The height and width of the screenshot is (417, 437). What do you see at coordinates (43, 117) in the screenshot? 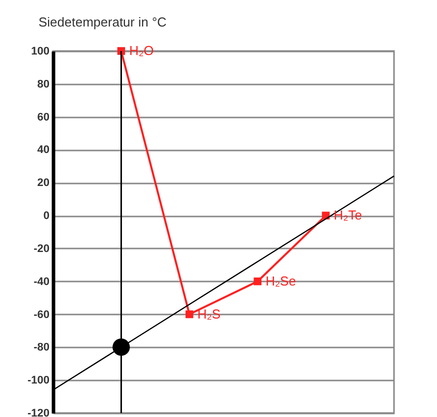
I see `y-tick-label: 60` at bounding box center [43, 117].